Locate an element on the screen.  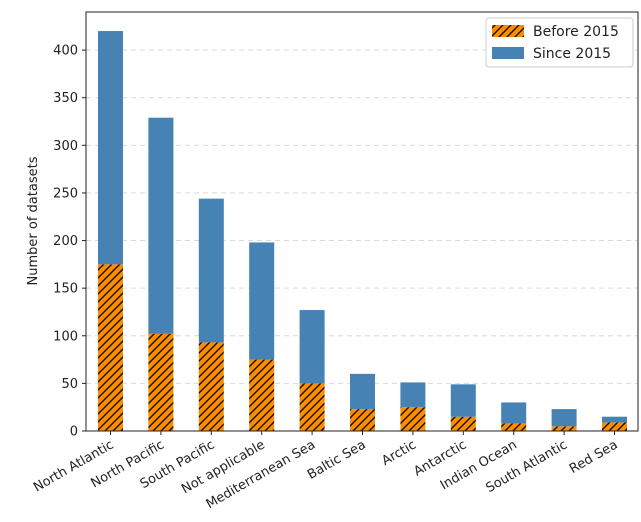
x-tick-label-arctic: Arctic is located at coordinates (399, 452).